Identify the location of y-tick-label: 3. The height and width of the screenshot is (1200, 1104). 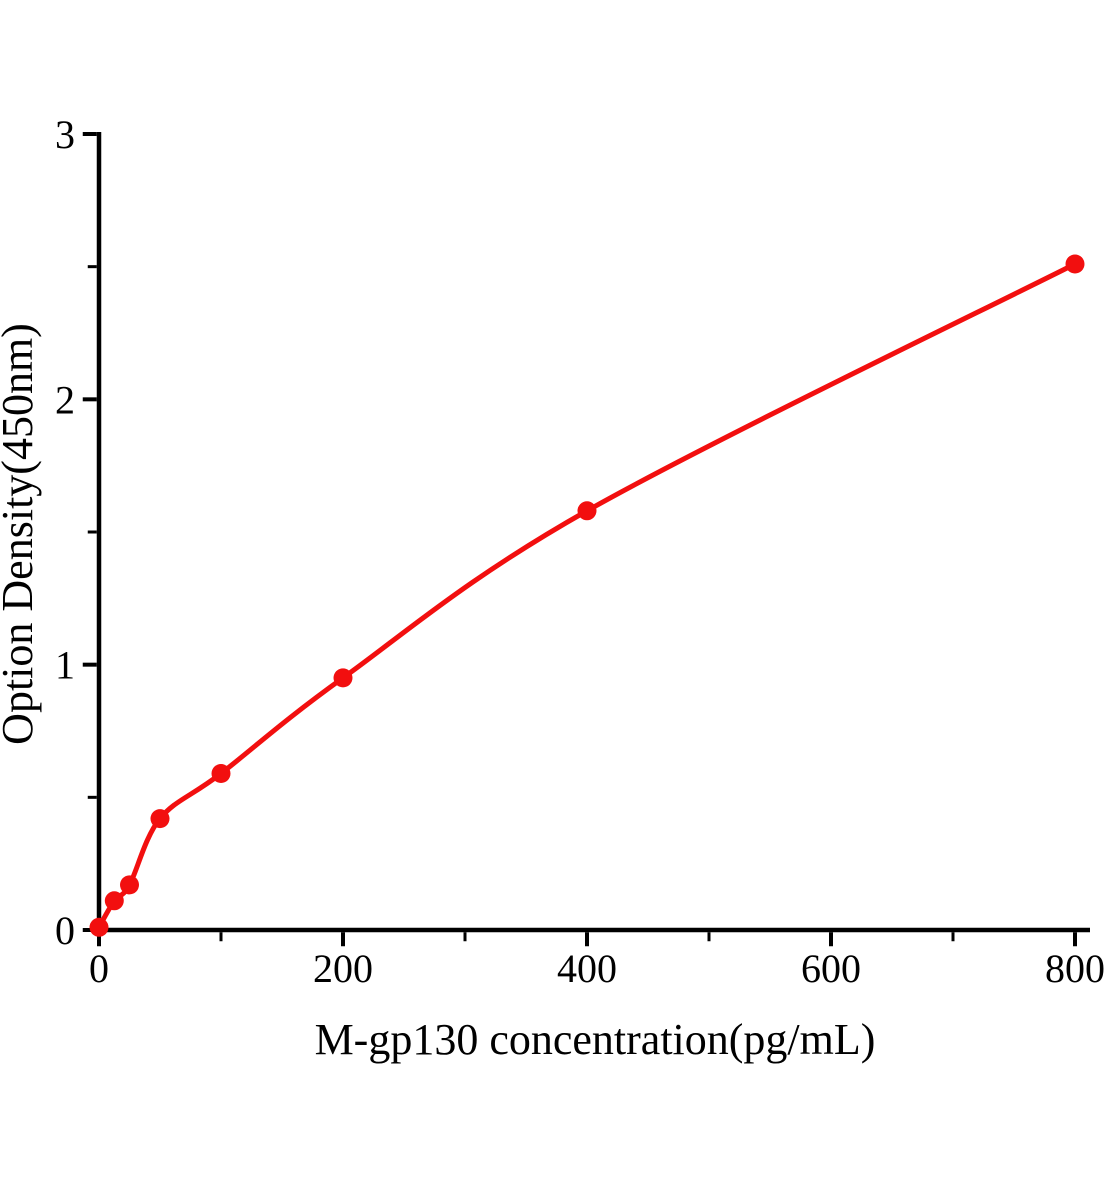
(65, 134).